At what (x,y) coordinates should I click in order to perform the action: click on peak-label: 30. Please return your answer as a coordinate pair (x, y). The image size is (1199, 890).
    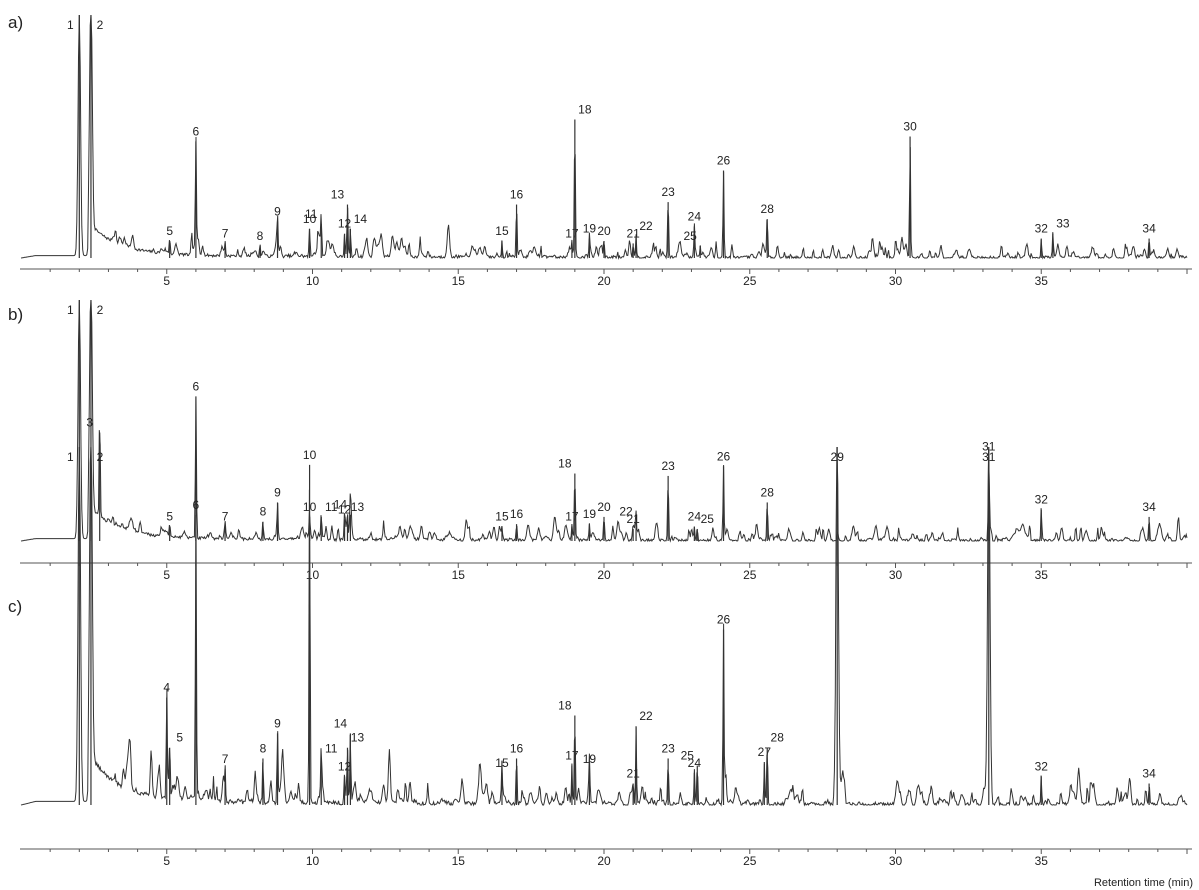
    Looking at the image, I should click on (910, 127).